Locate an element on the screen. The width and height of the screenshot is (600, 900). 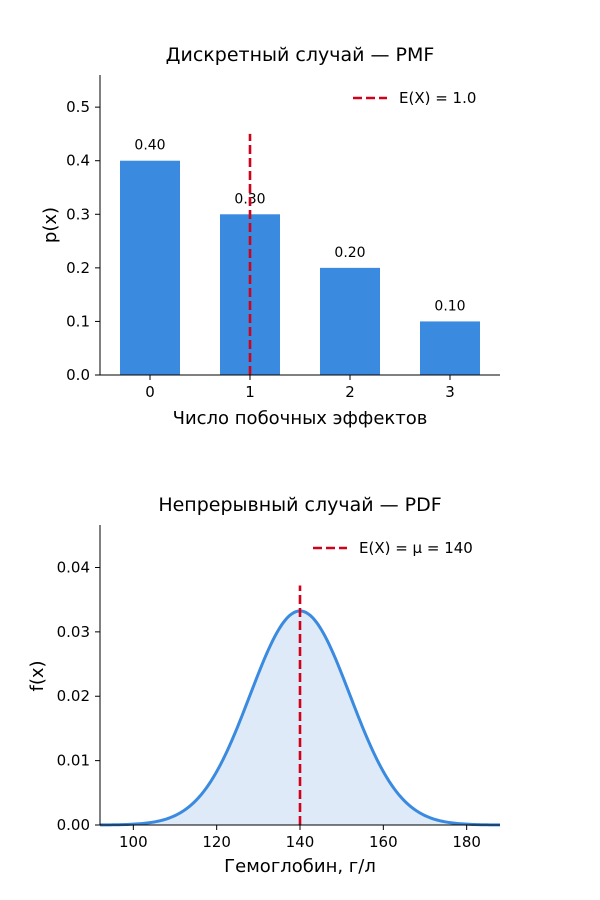
pdf-x-axis-label: Гемоглобин, г/л is located at coordinates (300, 866).